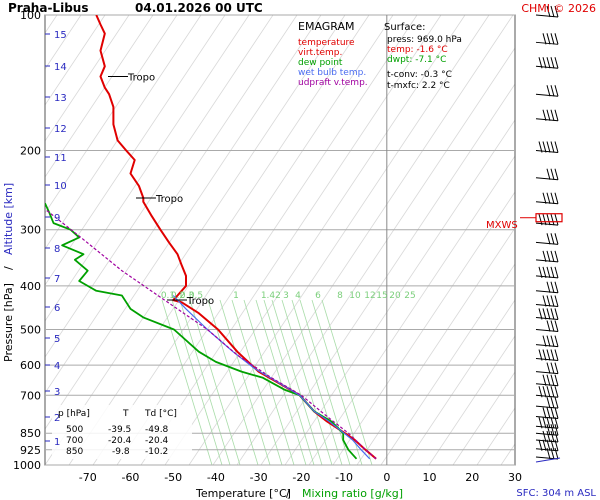 This screenshot has width=600, height=500. What do you see at coordinates (326, 26) in the screenshot?
I see `legend-title: EMAGRAM` at bounding box center [326, 26].